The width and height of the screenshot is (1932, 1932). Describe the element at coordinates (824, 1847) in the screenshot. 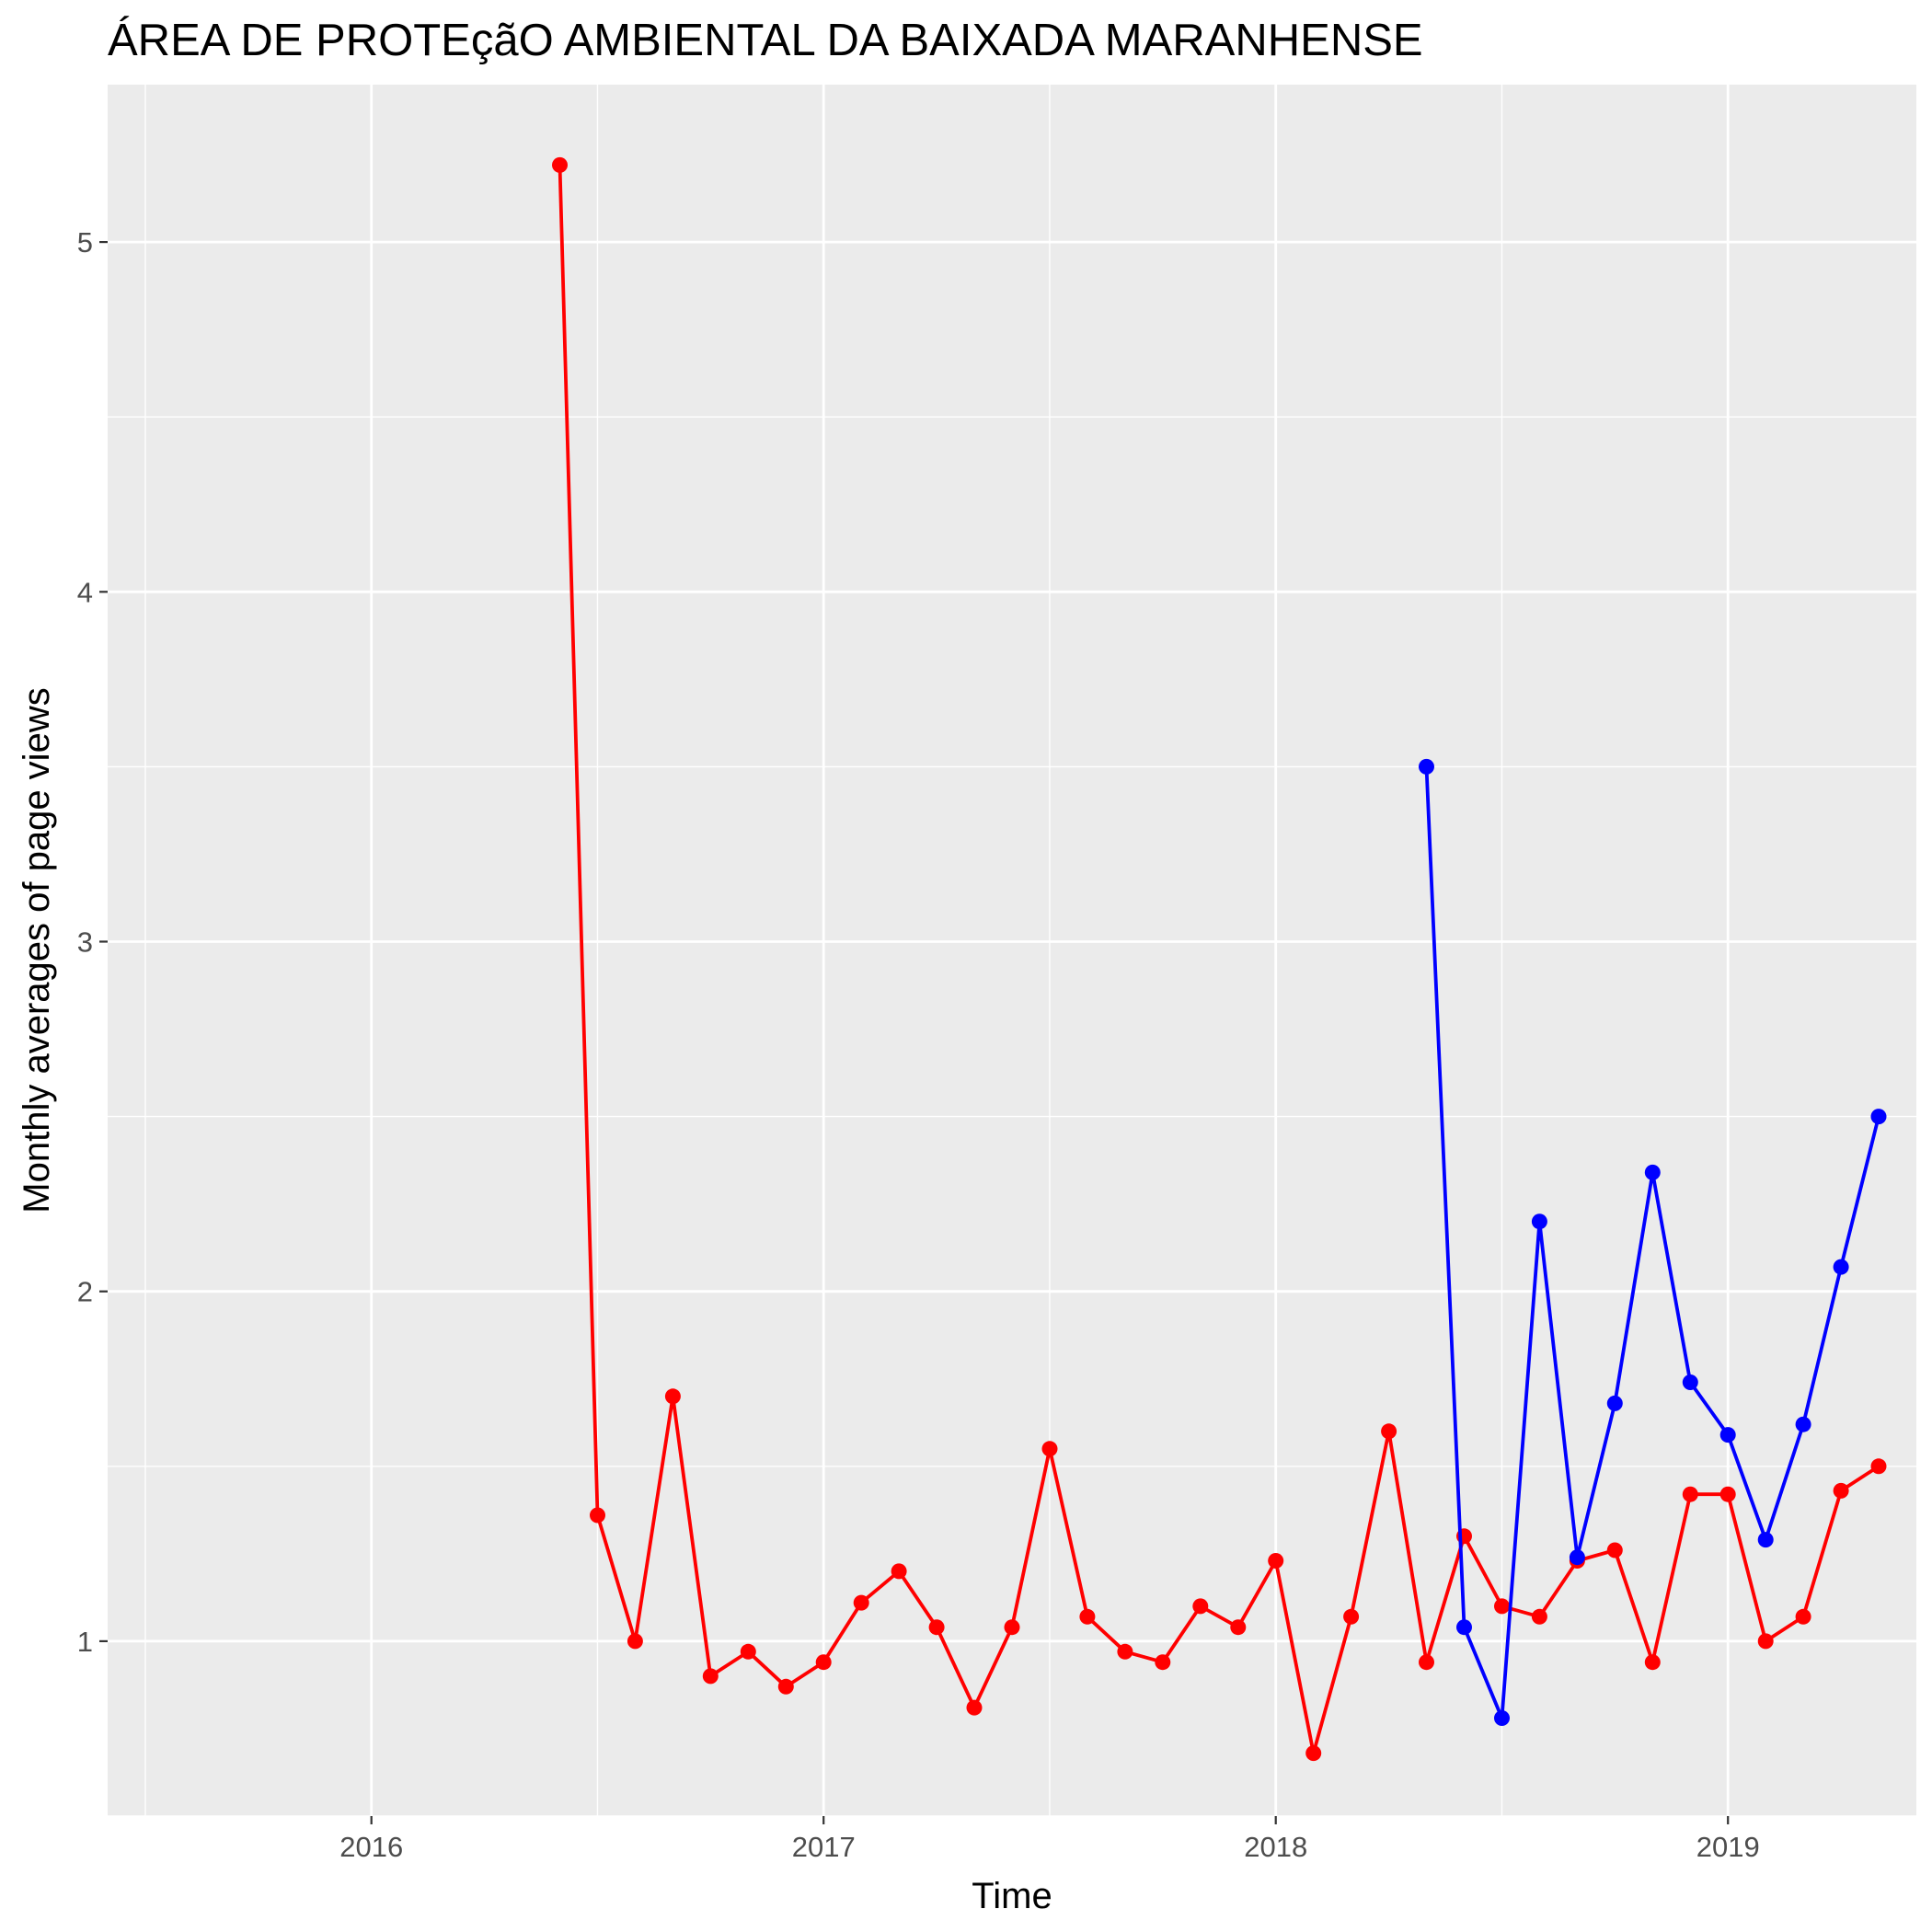

I see `x-tick-label: 2017` at that location.